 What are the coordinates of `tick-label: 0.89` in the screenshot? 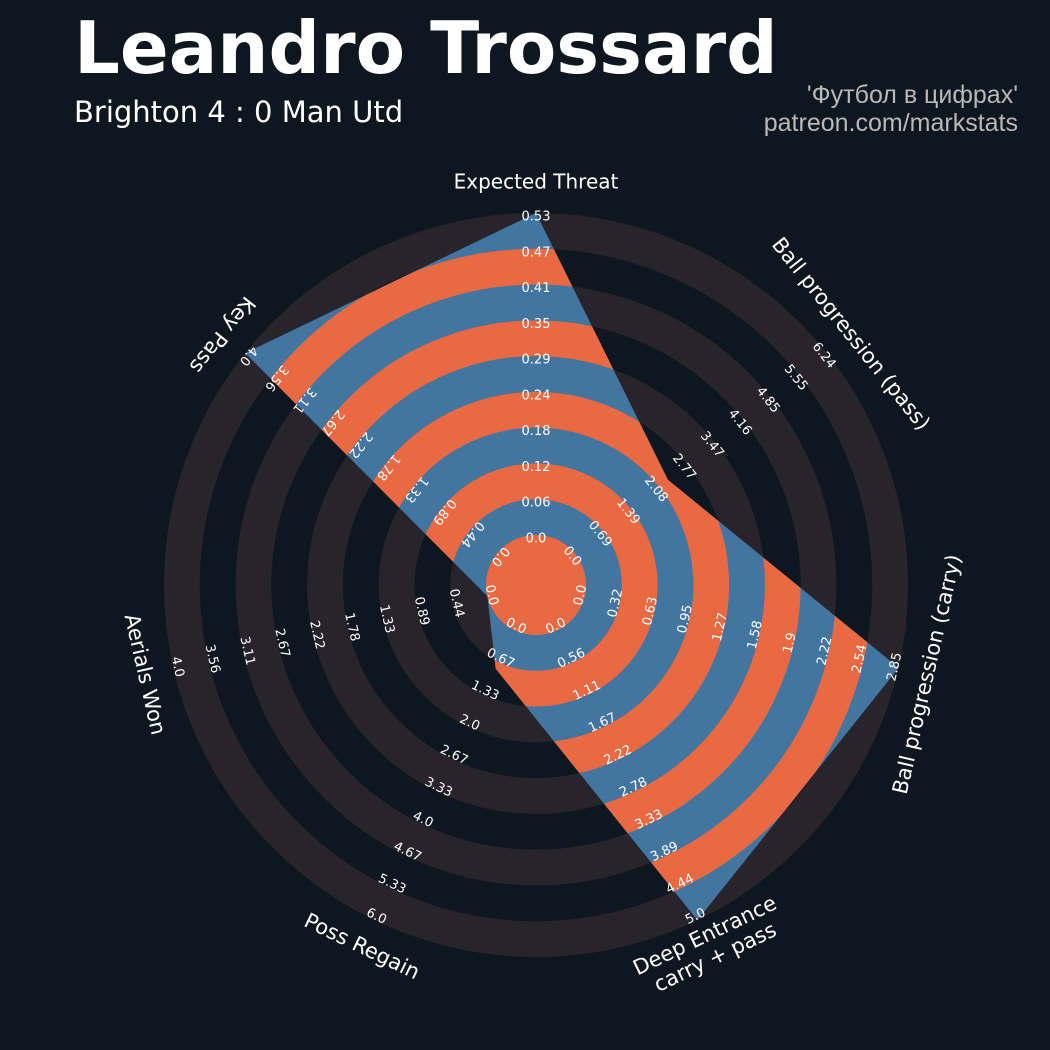 It's located at (421, 611).